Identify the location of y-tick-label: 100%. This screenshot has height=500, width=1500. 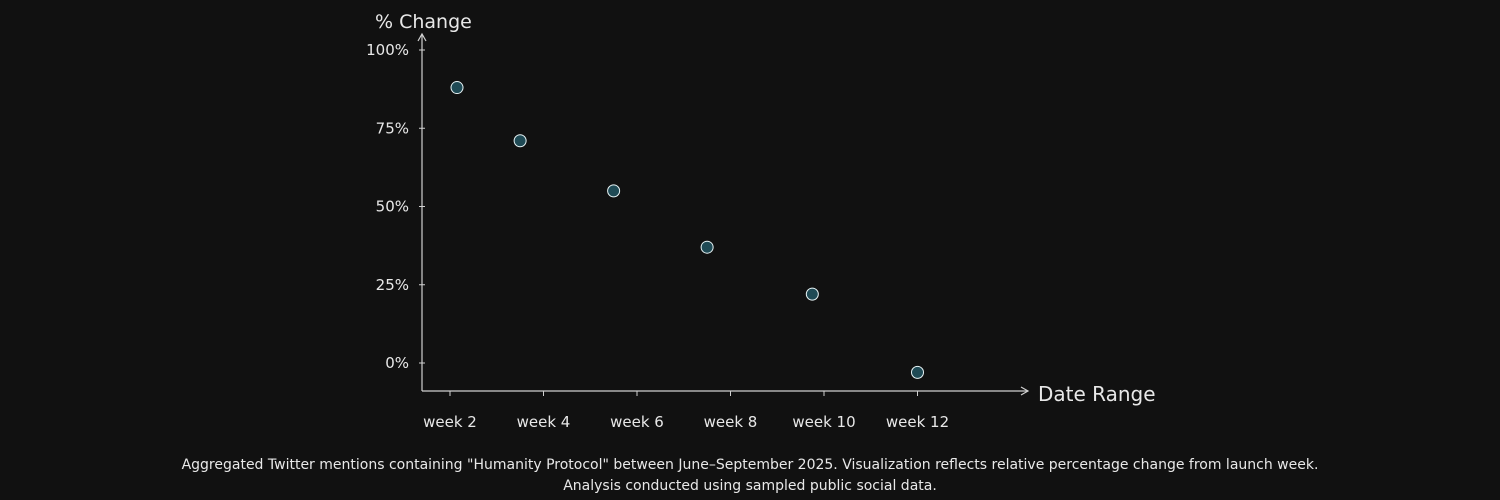
(387, 50).